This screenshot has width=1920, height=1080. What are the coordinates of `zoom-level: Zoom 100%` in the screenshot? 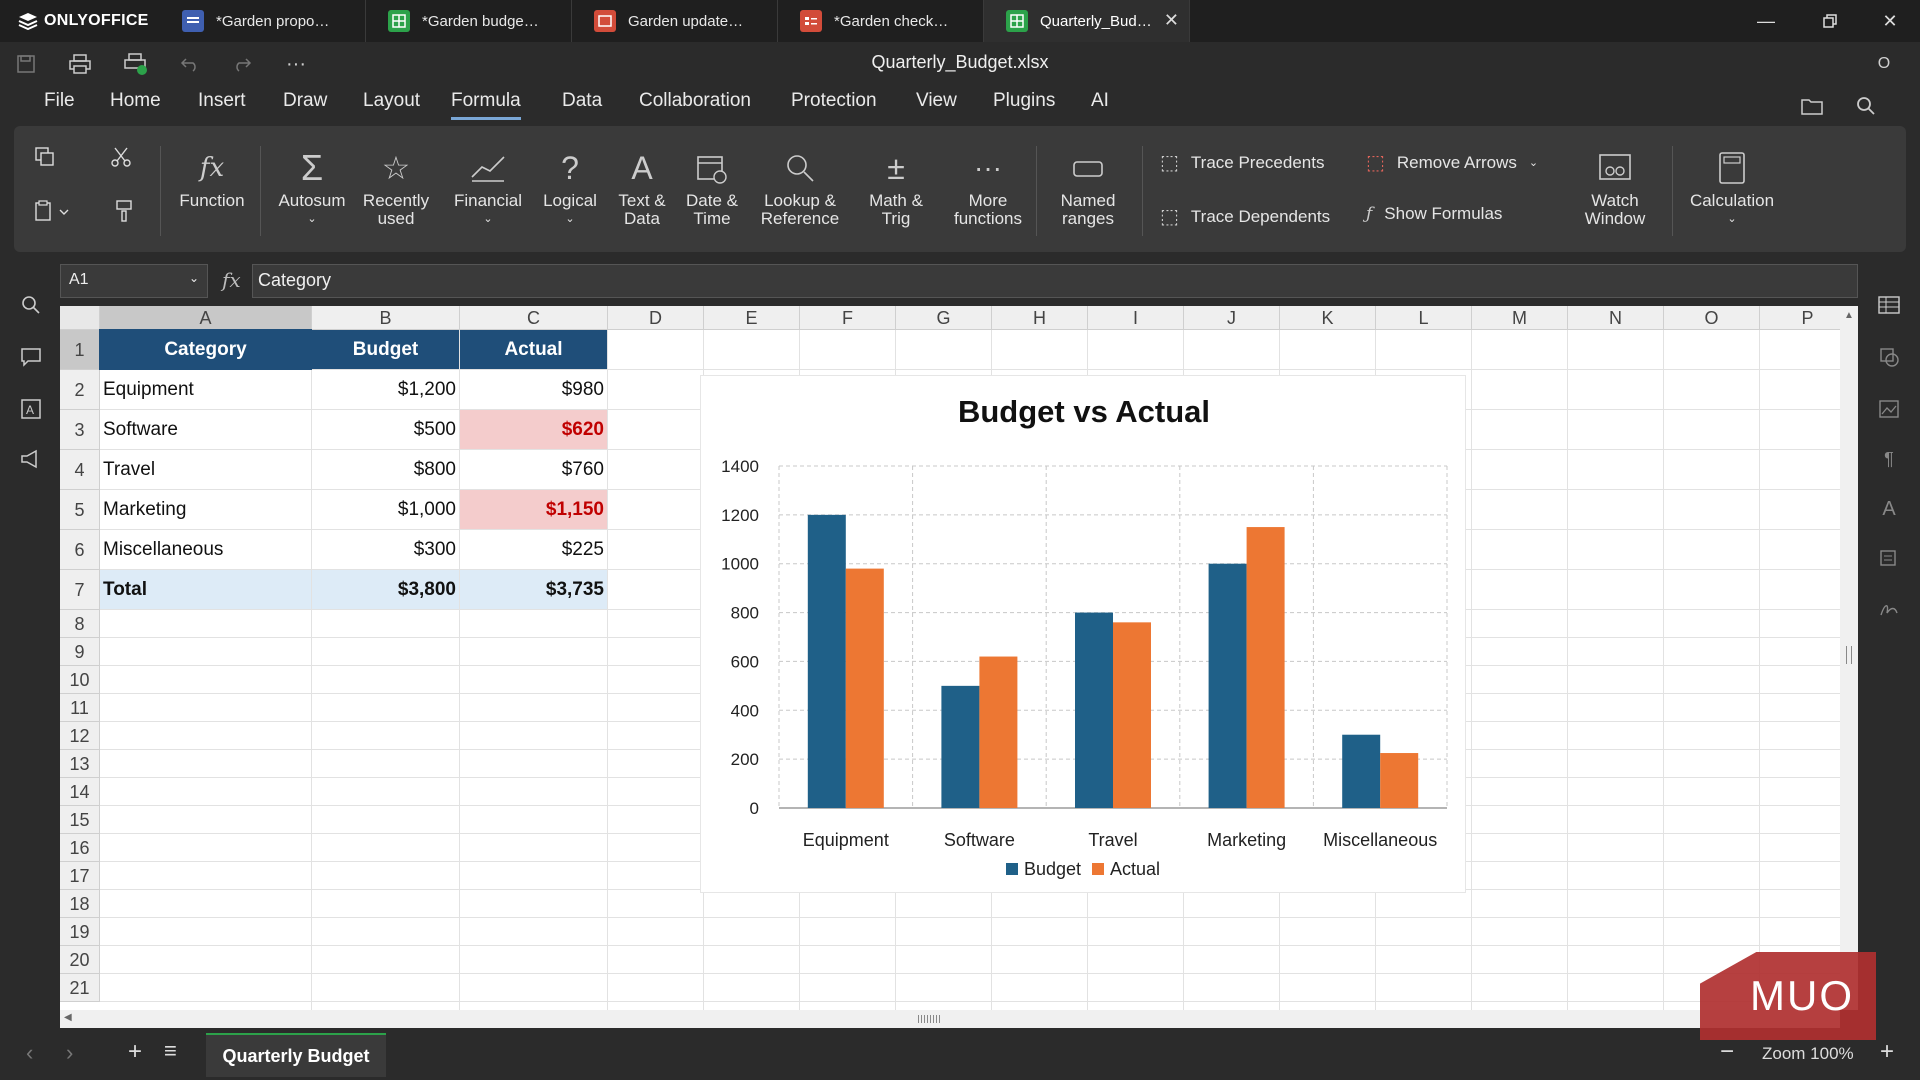 It's located at (1808, 1053).